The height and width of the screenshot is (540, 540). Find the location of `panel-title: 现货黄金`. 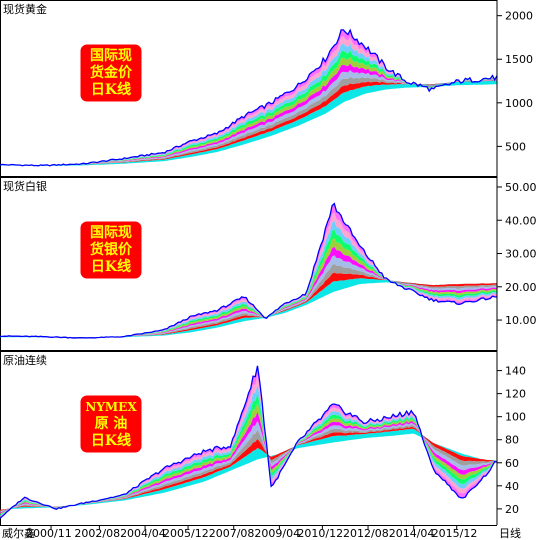

panel-title: 现货黄金 is located at coordinates (25, 9).